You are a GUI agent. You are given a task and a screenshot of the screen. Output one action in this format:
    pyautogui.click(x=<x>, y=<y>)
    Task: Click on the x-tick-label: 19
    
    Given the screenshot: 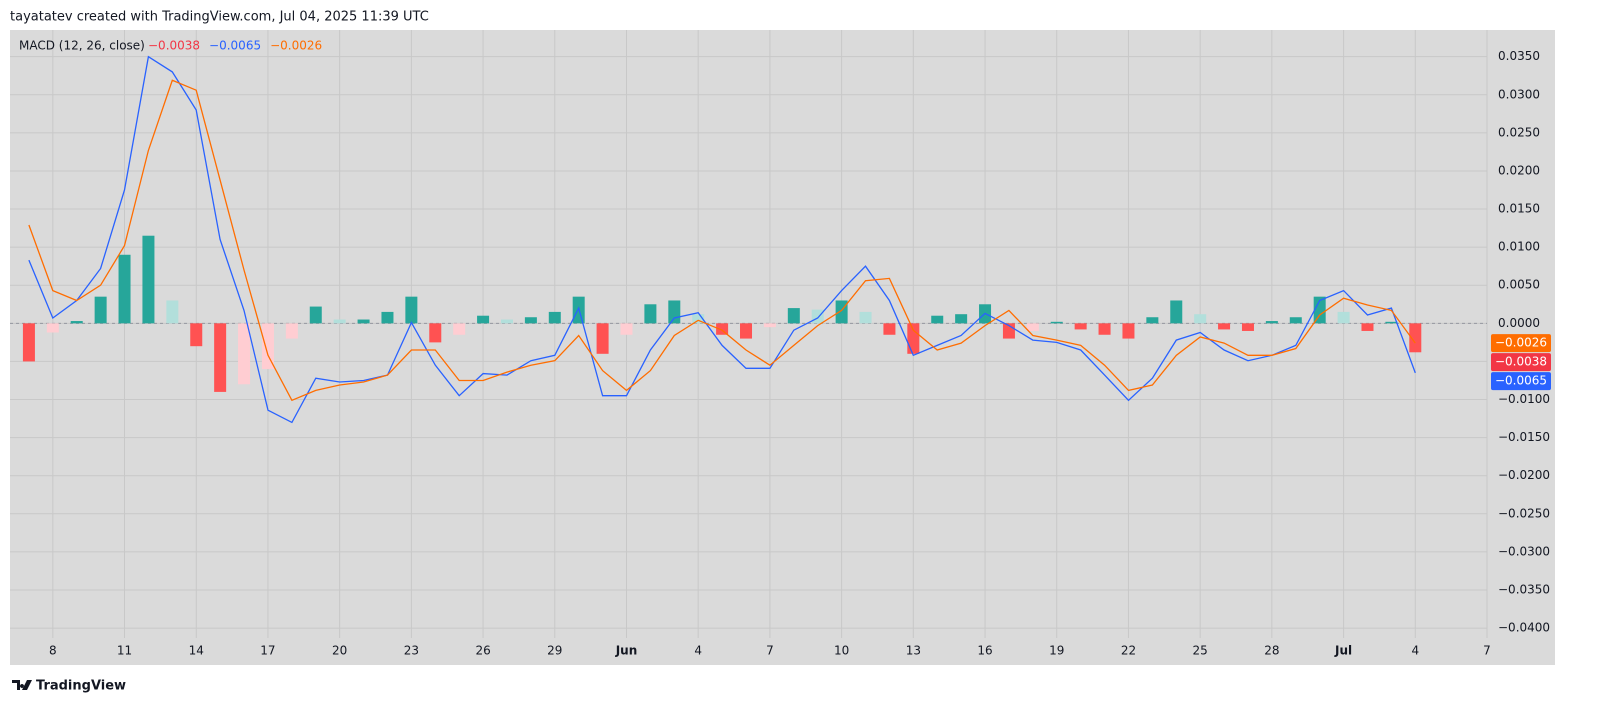 What is the action you would take?
    pyautogui.click(x=1056, y=651)
    